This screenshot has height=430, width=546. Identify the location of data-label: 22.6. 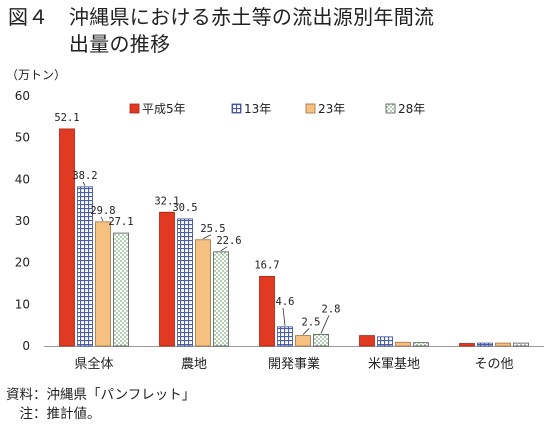
(228, 241).